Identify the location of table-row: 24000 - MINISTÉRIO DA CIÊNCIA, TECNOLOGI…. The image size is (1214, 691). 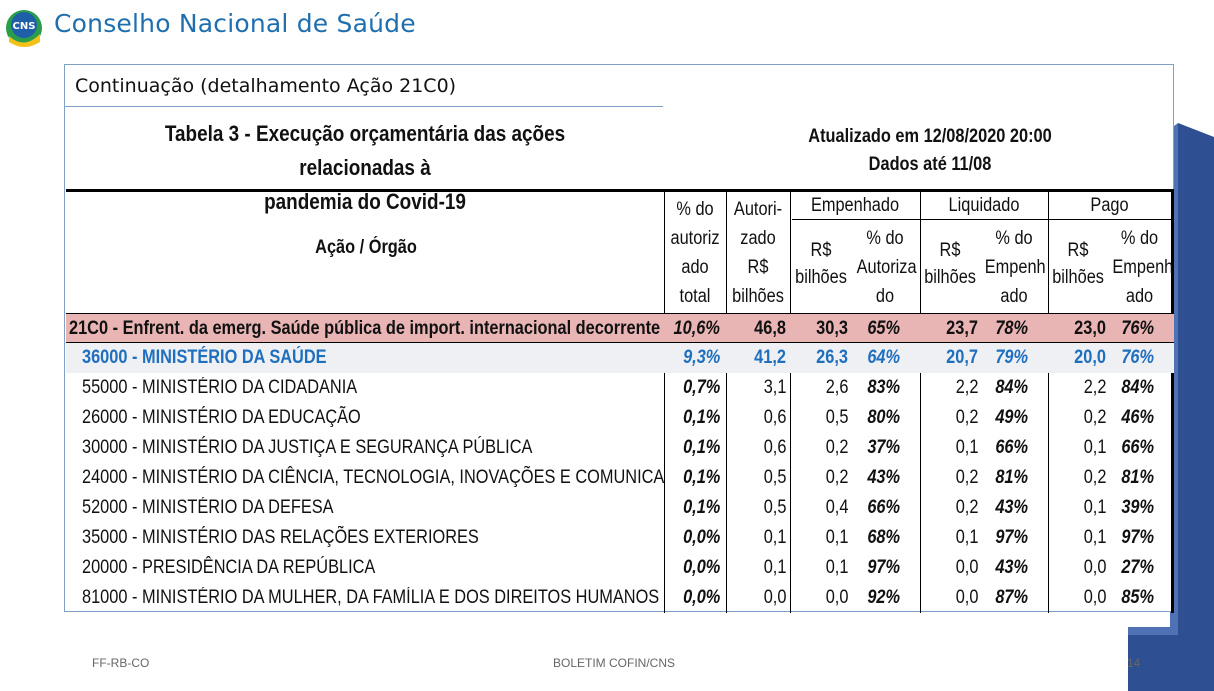
(620, 478).